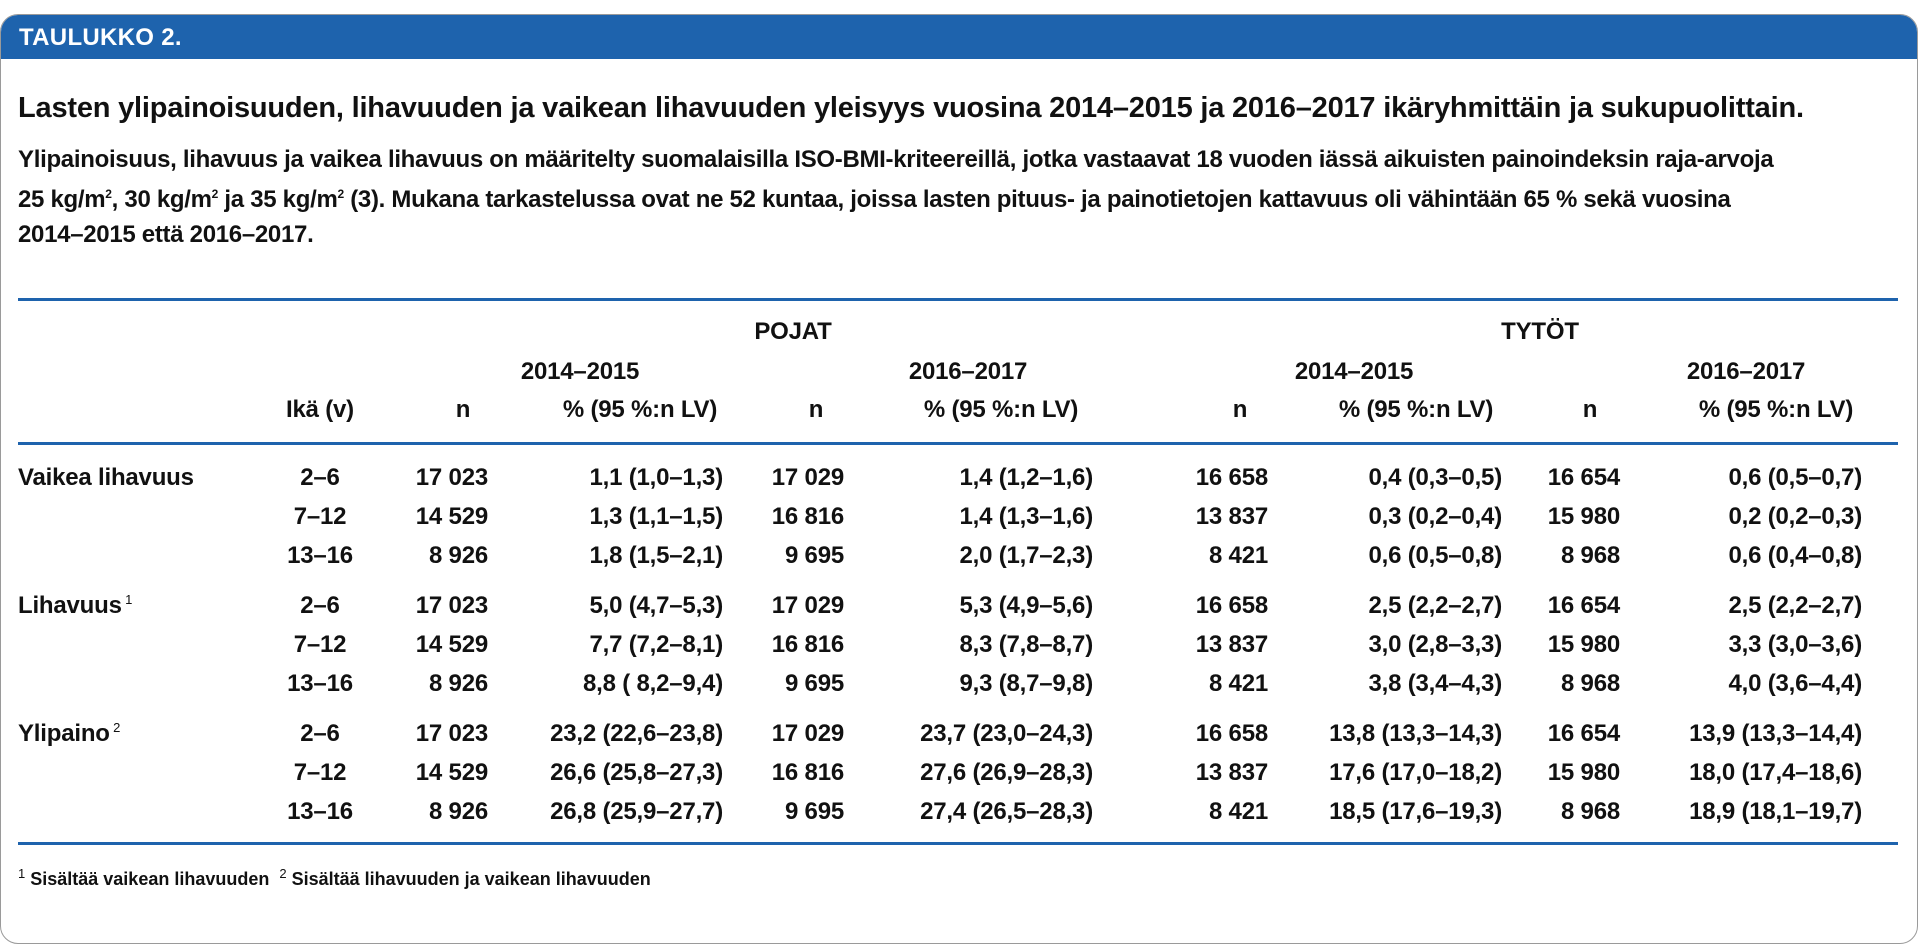 The height and width of the screenshot is (948, 1920). What do you see at coordinates (656, 605) in the screenshot?
I see `cell-boys-pct-1: 5,0 (4,7–5,3)` at bounding box center [656, 605].